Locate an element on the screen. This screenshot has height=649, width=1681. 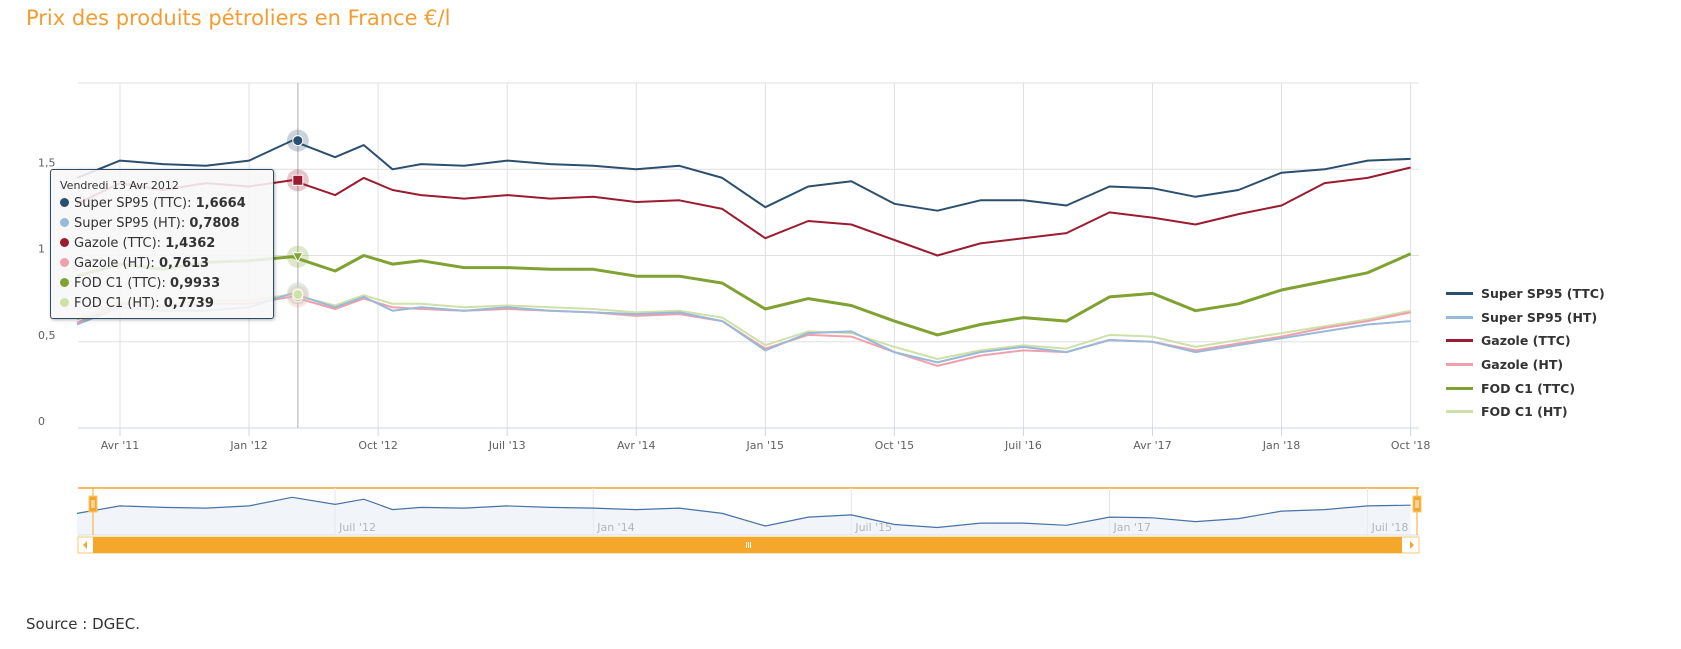
legend-label: Super SP95 (HT) is located at coordinates (1539, 317).